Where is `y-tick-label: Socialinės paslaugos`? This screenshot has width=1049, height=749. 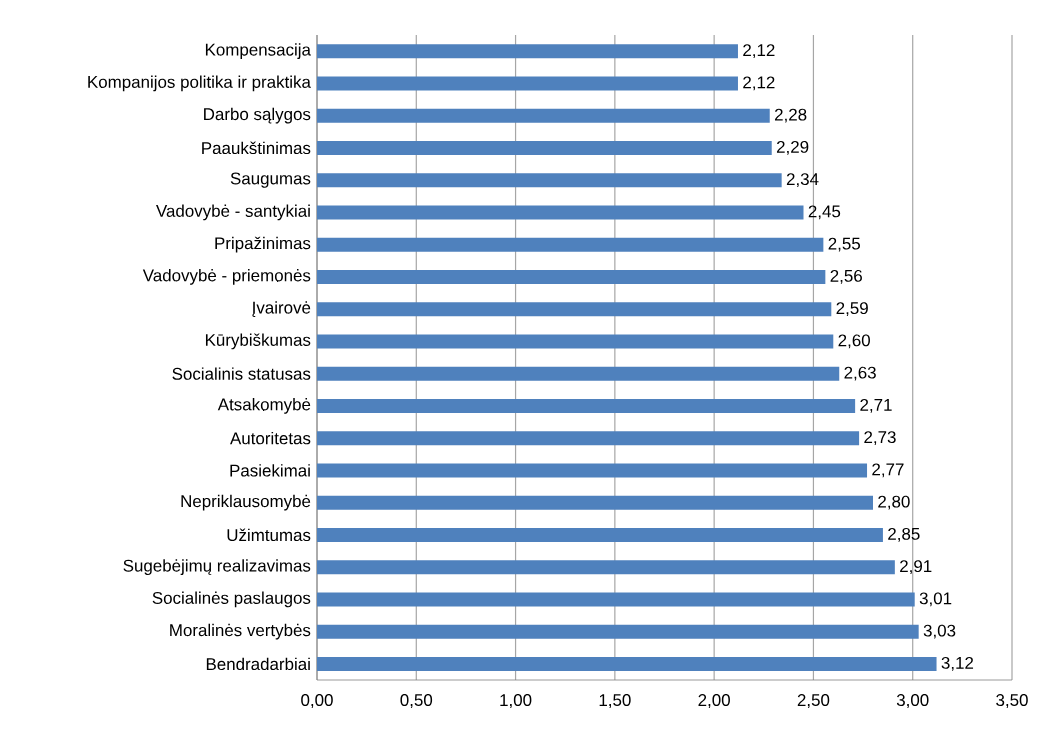 y-tick-label: Socialinės paslaugos is located at coordinates (231, 599).